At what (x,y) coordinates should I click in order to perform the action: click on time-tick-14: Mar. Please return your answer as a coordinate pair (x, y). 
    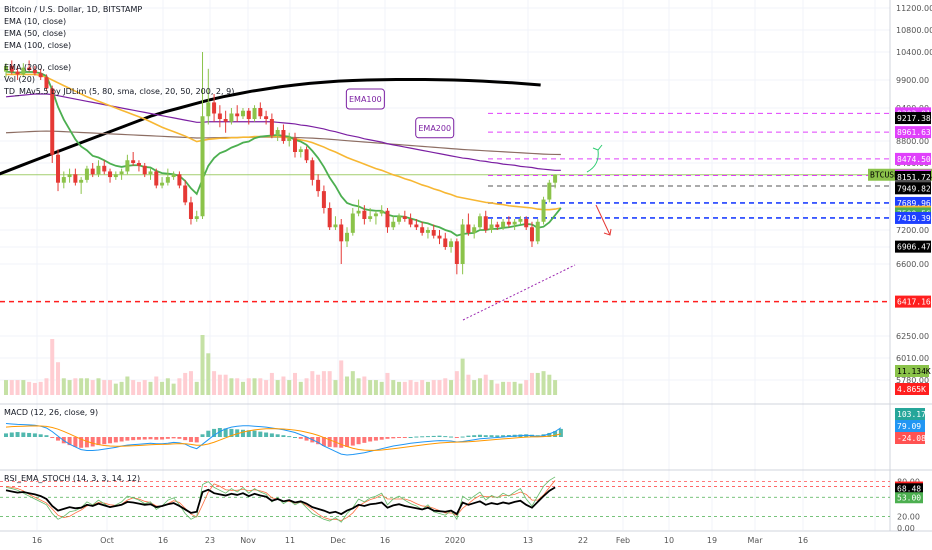
    Looking at the image, I should click on (755, 540).